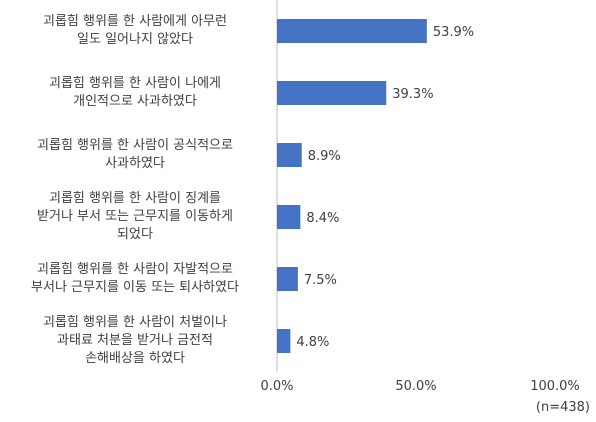  What do you see at coordinates (412, 94) in the screenshot?
I see `data-label-1: 39.3%` at bounding box center [412, 94].